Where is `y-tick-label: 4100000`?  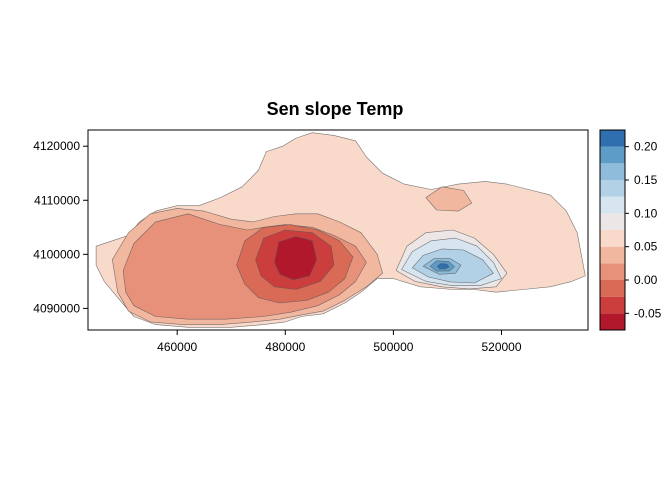
y-tick-label: 4100000 is located at coordinates (56, 254).